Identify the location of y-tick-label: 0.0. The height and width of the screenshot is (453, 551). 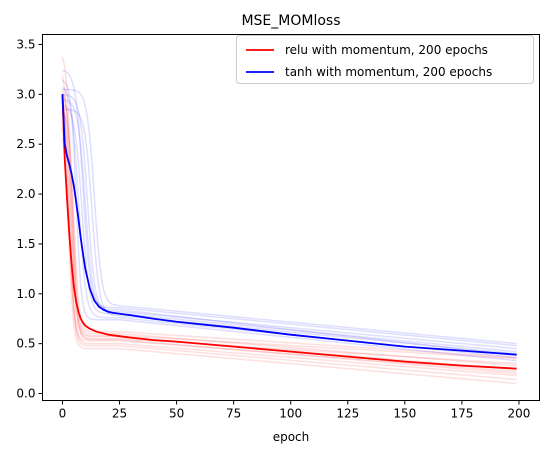
(25, 394).